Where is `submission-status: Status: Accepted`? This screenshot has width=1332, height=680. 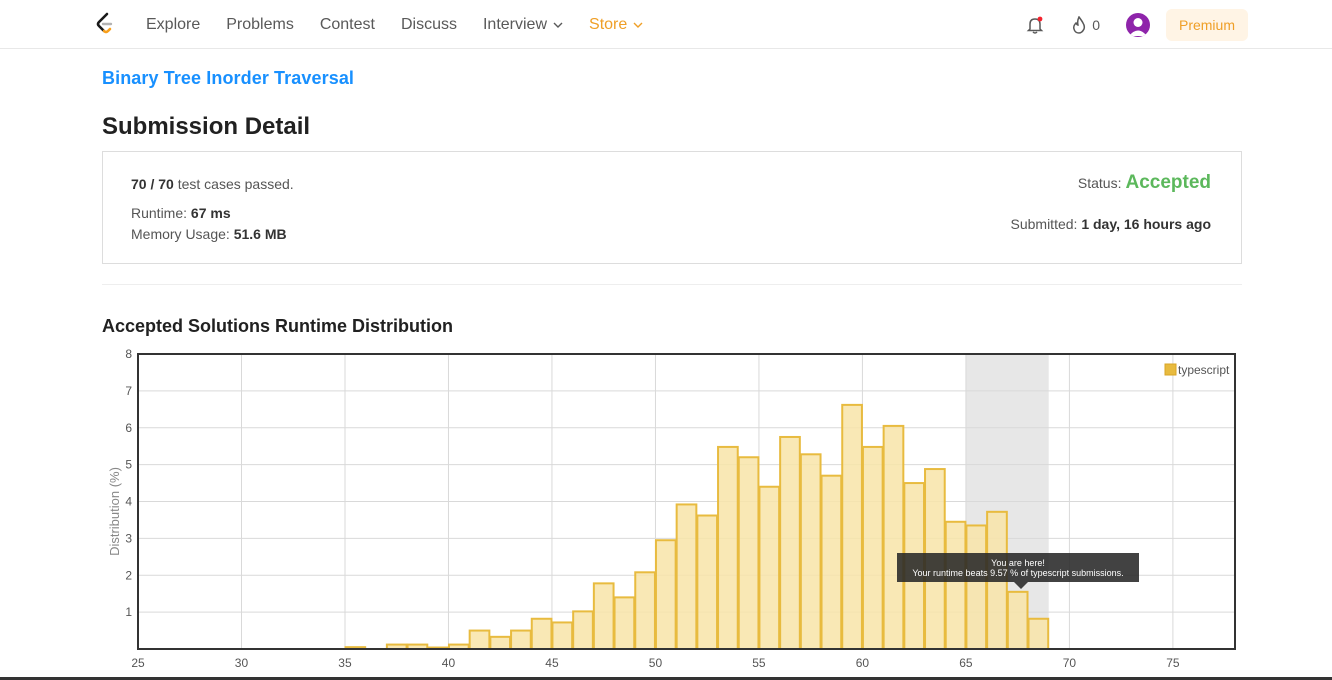 submission-status: Status: Accepted is located at coordinates (1144, 183).